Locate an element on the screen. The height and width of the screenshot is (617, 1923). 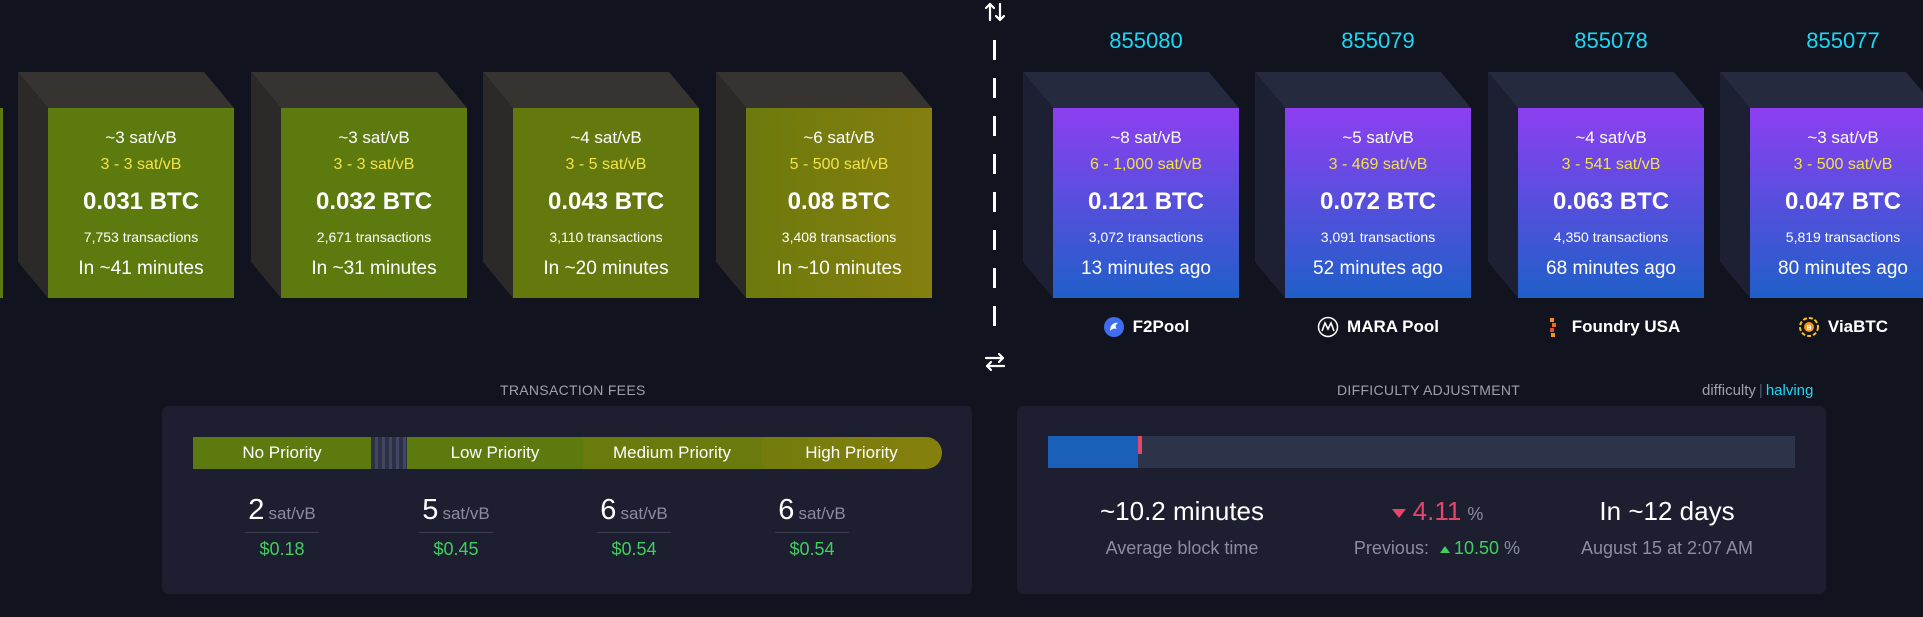
fee-range: 3 - 3 sat/vB is located at coordinates (374, 164).